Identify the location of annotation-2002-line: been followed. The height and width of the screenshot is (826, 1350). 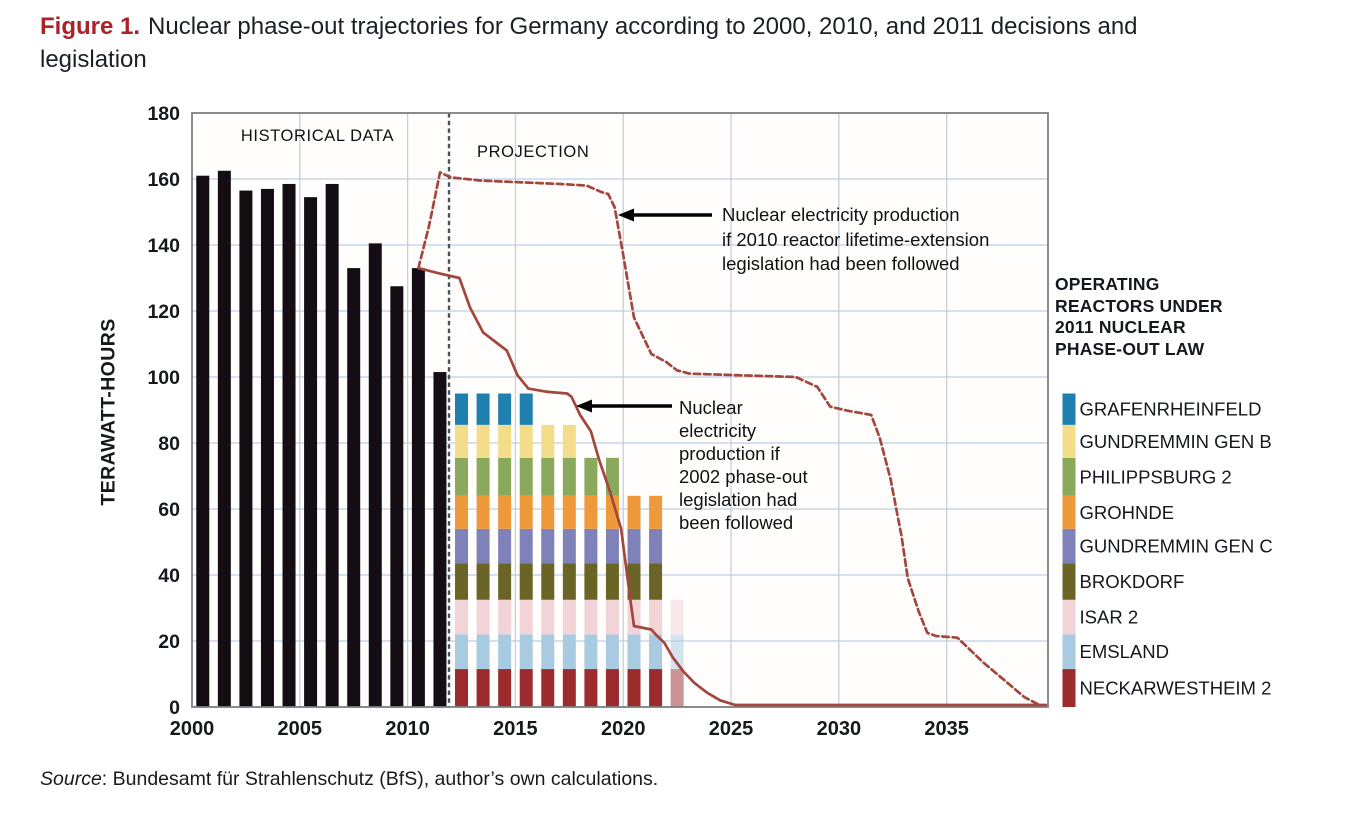
(736, 522).